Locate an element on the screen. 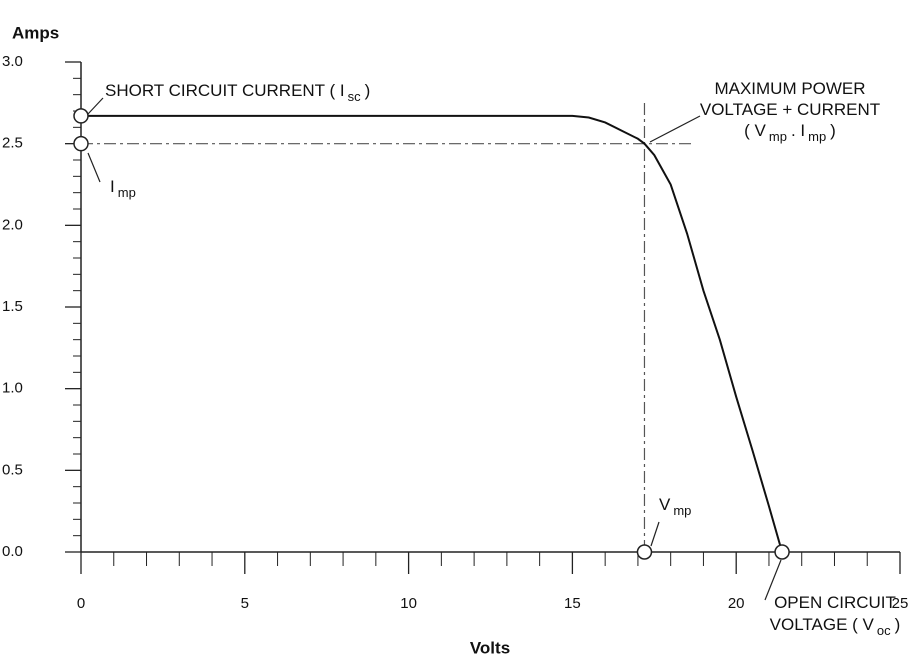 The height and width of the screenshot is (663, 914). y-tick-label: 3.0 is located at coordinates (12, 61).